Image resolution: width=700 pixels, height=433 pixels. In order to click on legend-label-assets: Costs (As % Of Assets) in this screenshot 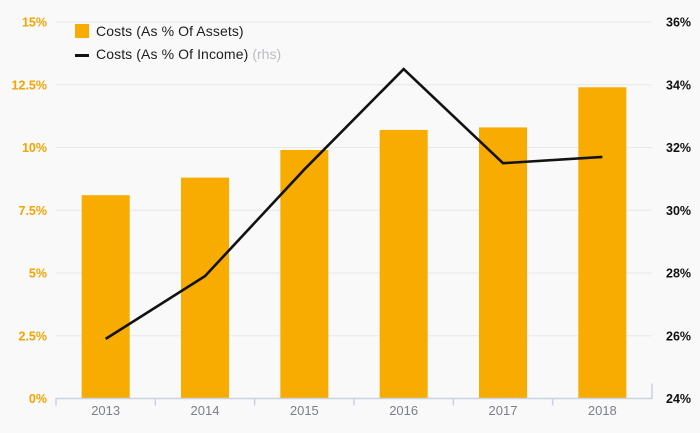, I will do `click(170, 31)`.